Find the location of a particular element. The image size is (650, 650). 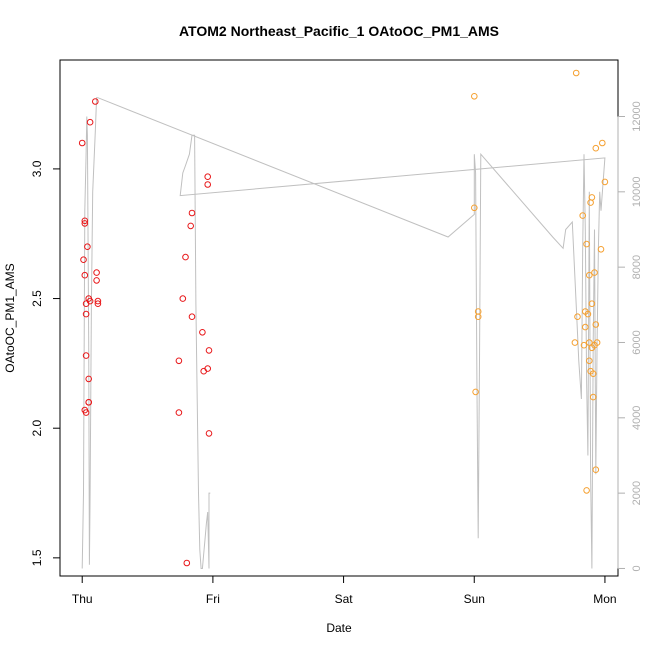

y2-tick-label: 6000 is located at coordinates (637, 342).